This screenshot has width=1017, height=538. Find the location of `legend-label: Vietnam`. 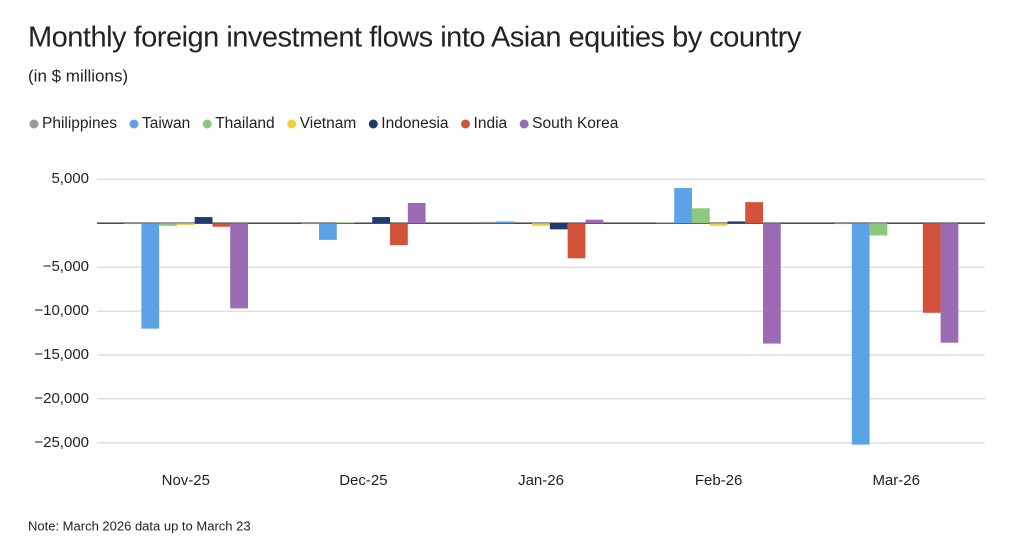

legend-label: Vietnam is located at coordinates (328, 123).